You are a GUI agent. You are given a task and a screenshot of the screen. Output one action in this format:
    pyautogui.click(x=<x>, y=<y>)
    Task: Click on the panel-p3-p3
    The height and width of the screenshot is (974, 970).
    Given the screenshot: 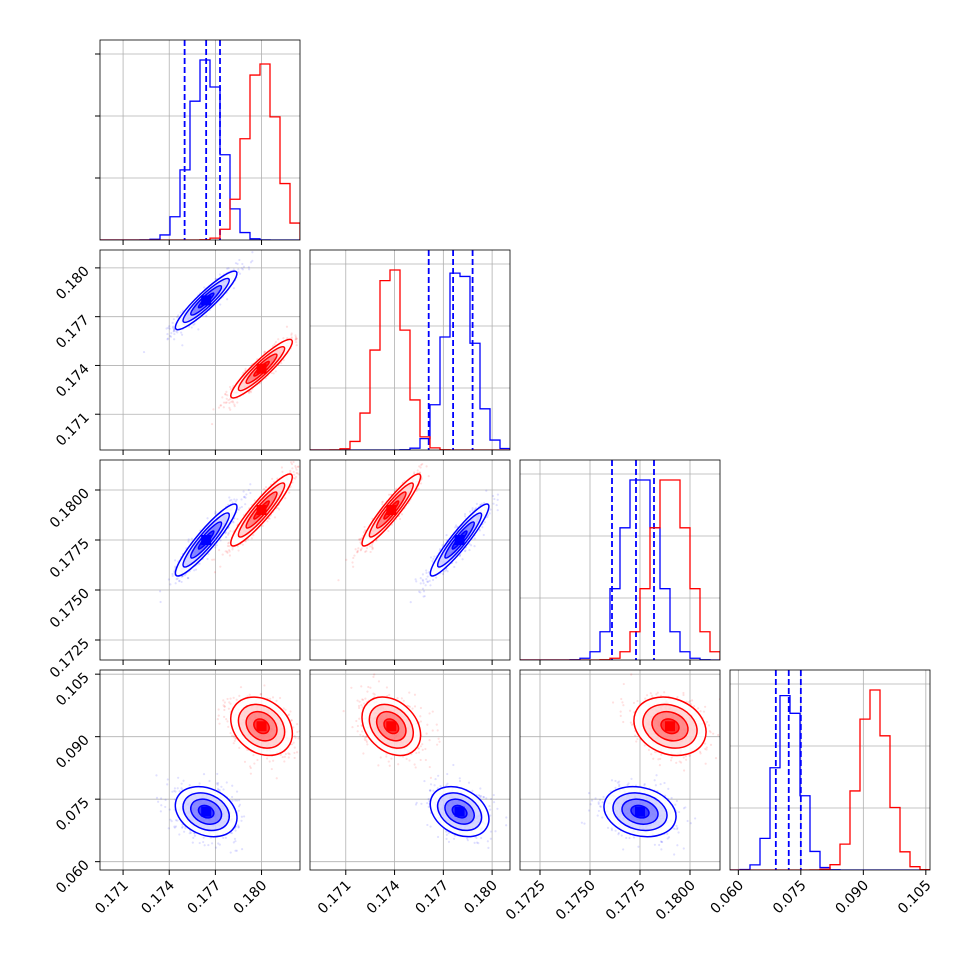 What is the action you would take?
    pyautogui.click(x=620, y=562)
    